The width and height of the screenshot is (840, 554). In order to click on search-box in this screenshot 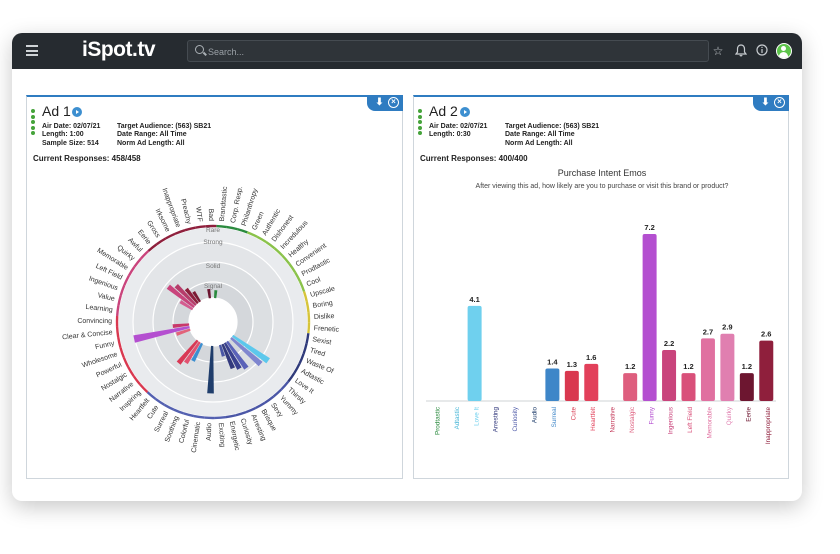, I will do `click(448, 51)`.